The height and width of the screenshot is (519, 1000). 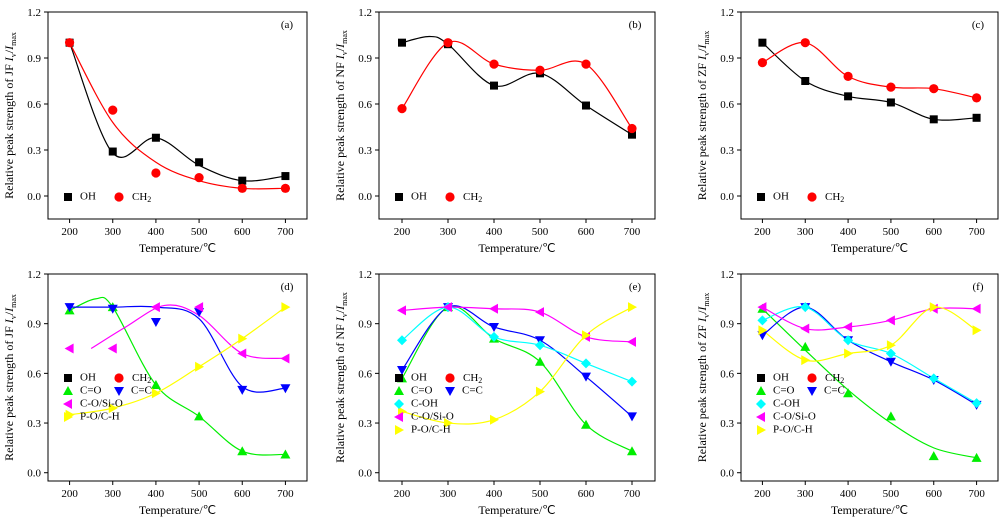 I want to click on legend-label: C-O/Si-O, so click(x=794, y=417).